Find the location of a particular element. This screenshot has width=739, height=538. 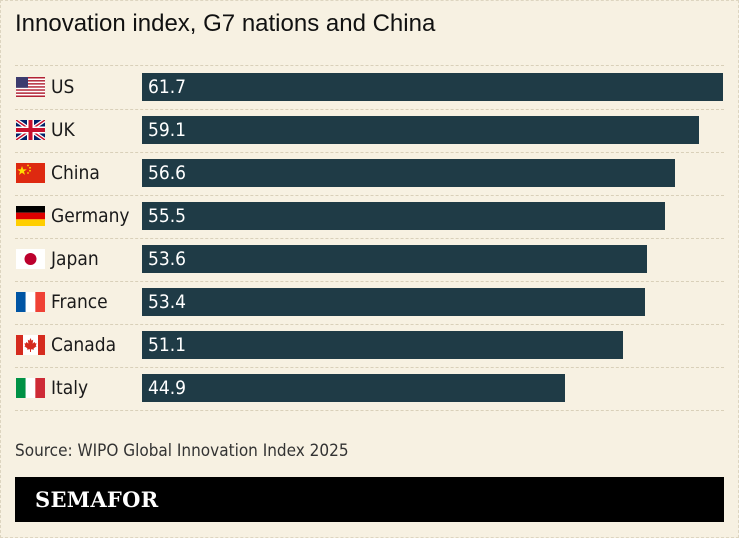

category-label: UK is located at coordinates (63, 130).